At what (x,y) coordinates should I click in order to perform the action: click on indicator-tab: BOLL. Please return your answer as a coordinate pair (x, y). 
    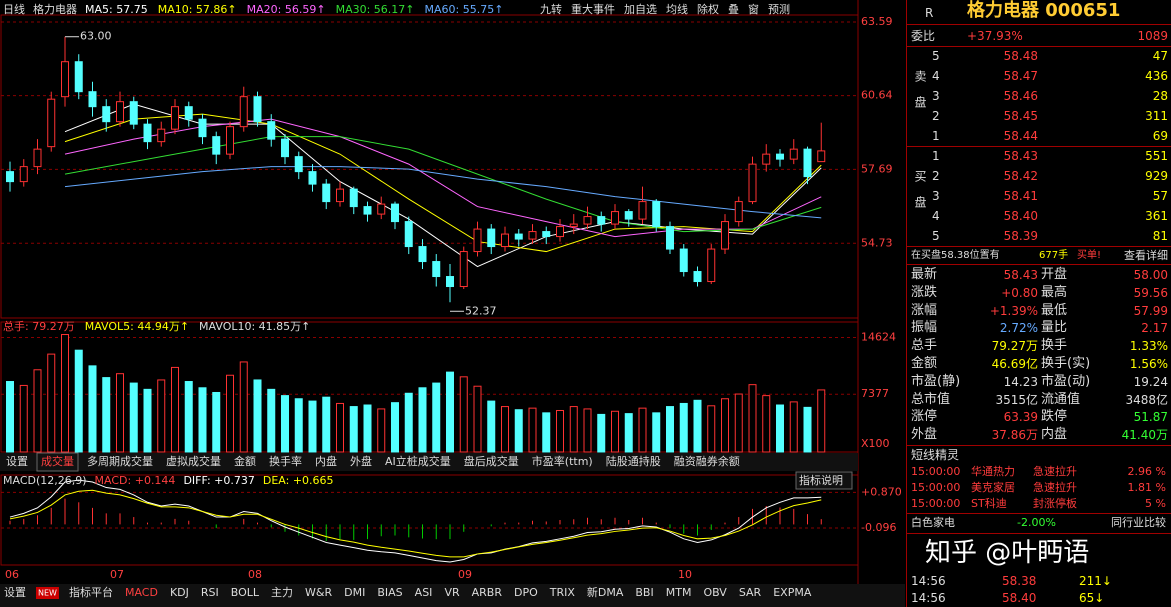
    Looking at the image, I should click on (245, 592).